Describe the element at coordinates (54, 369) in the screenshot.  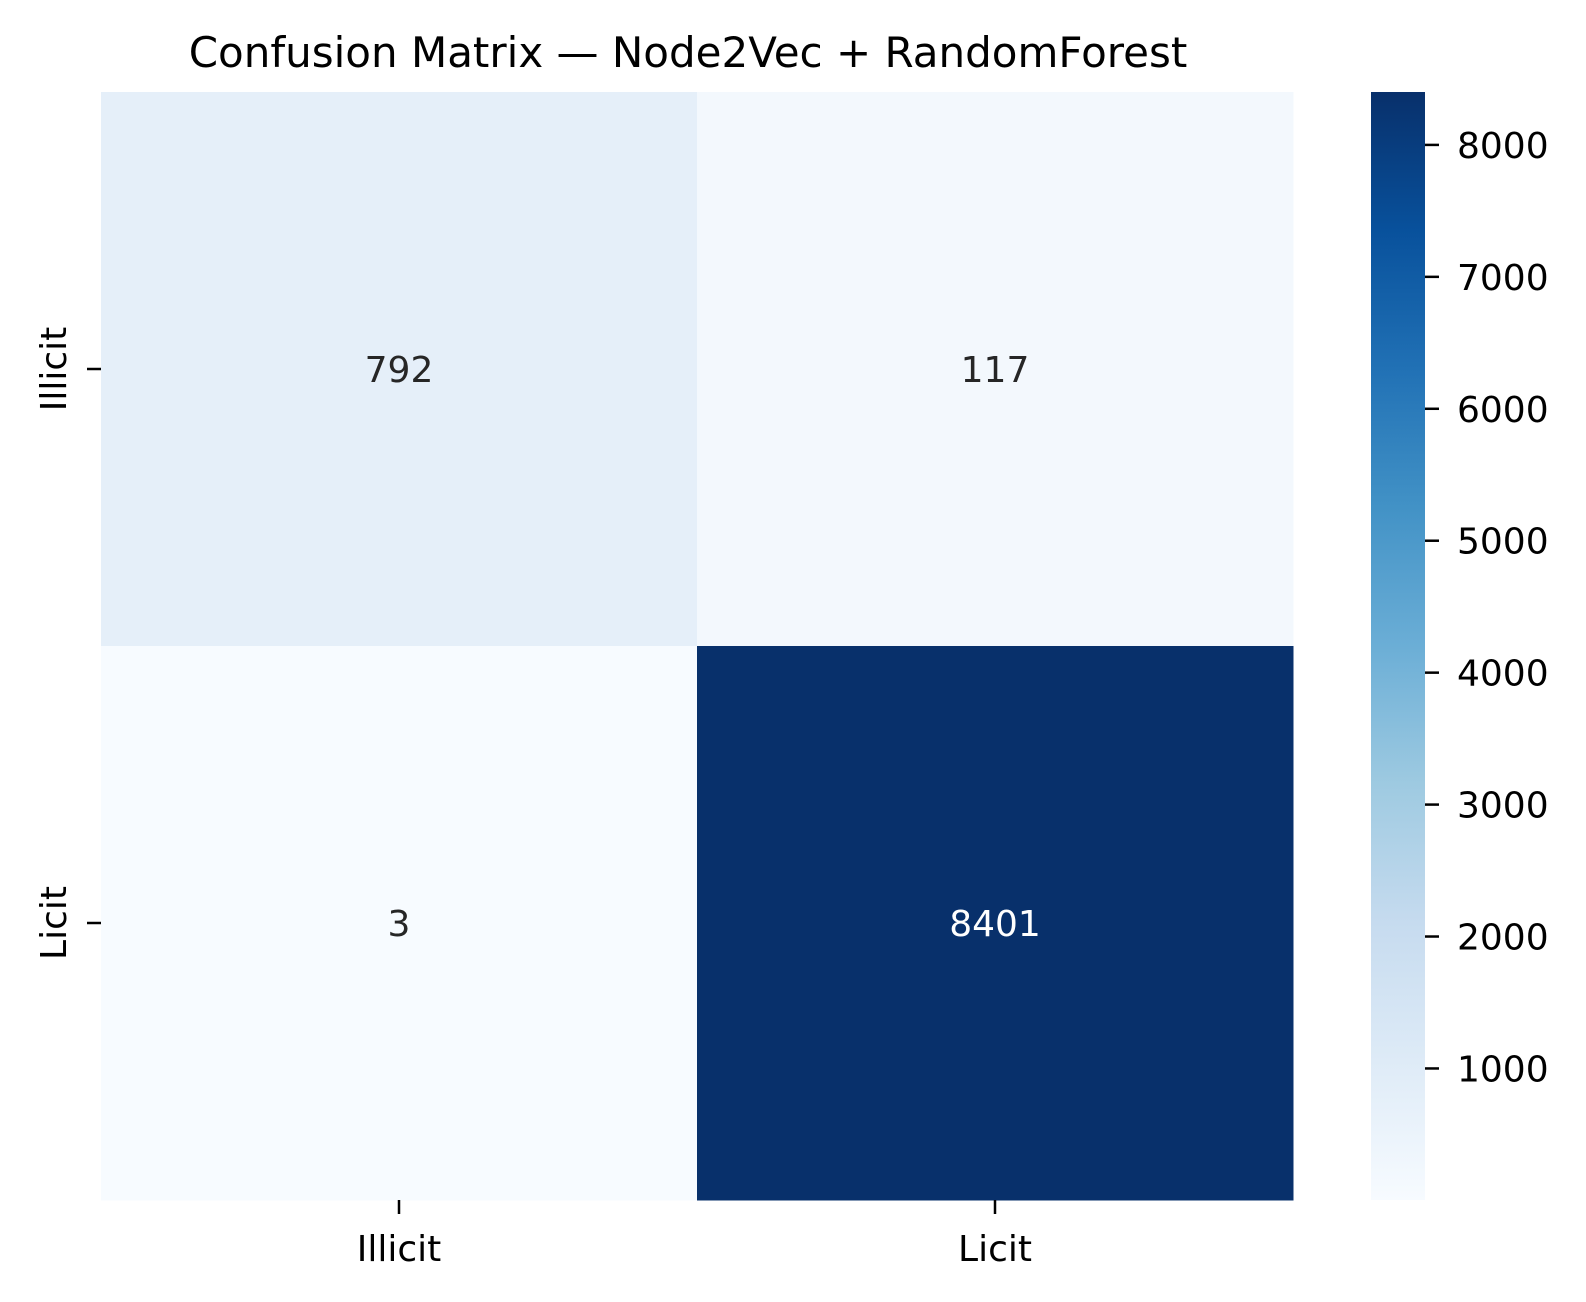
I see `y-tick-label-illicit: Illicit` at that location.